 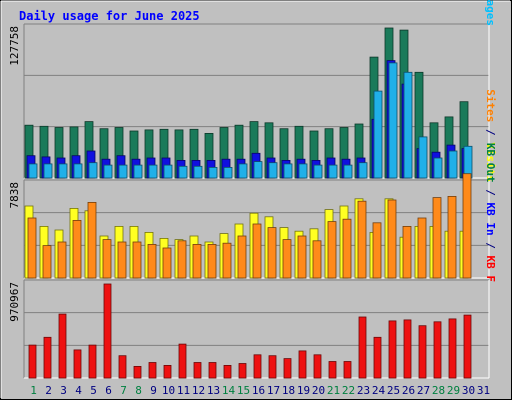 What do you see at coordinates (258, 390) in the screenshot?
I see `x-tick-label-day-16: 16` at bounding box center [258, 390].